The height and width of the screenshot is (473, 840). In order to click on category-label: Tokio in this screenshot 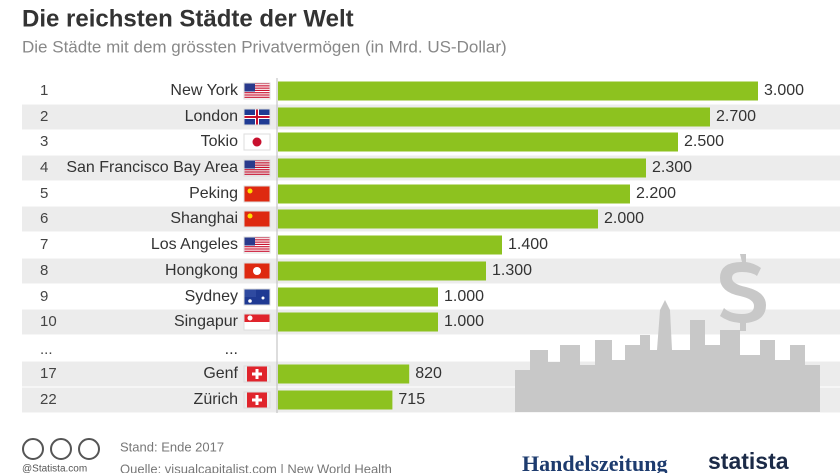, I will do `click(219, 141)`.